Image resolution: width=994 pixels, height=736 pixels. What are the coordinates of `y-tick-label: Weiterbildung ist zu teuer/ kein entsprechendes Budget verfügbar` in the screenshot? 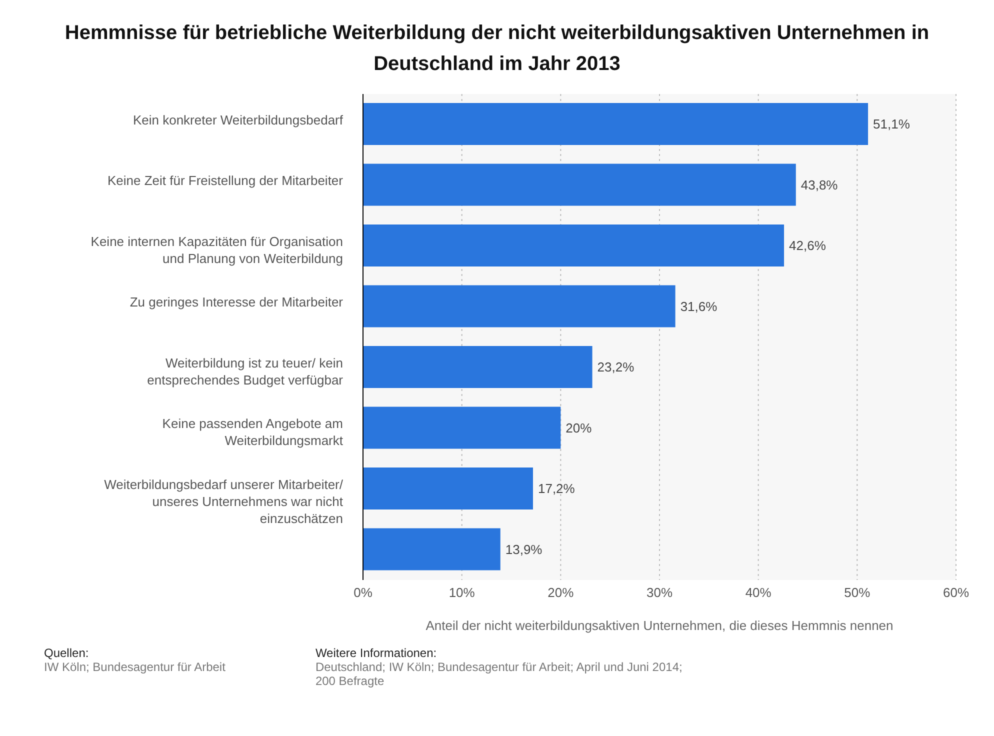 It's located at (245, 371).